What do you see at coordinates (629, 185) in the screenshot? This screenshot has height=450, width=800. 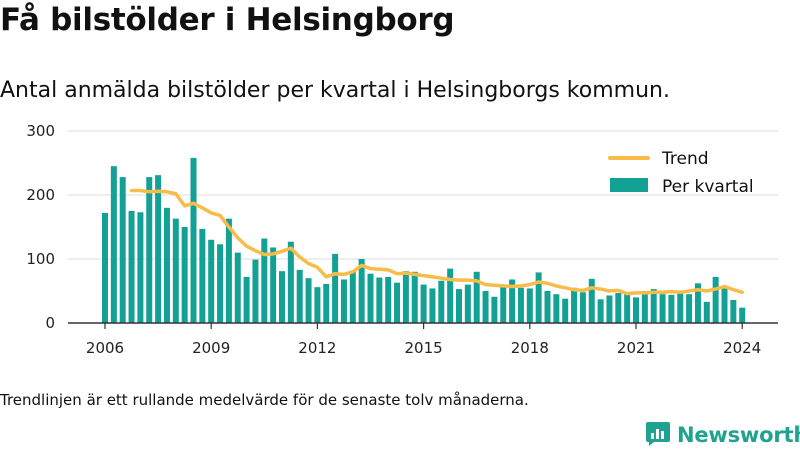 I see `legend-bar-swatch` at bounding box center [629, 185].